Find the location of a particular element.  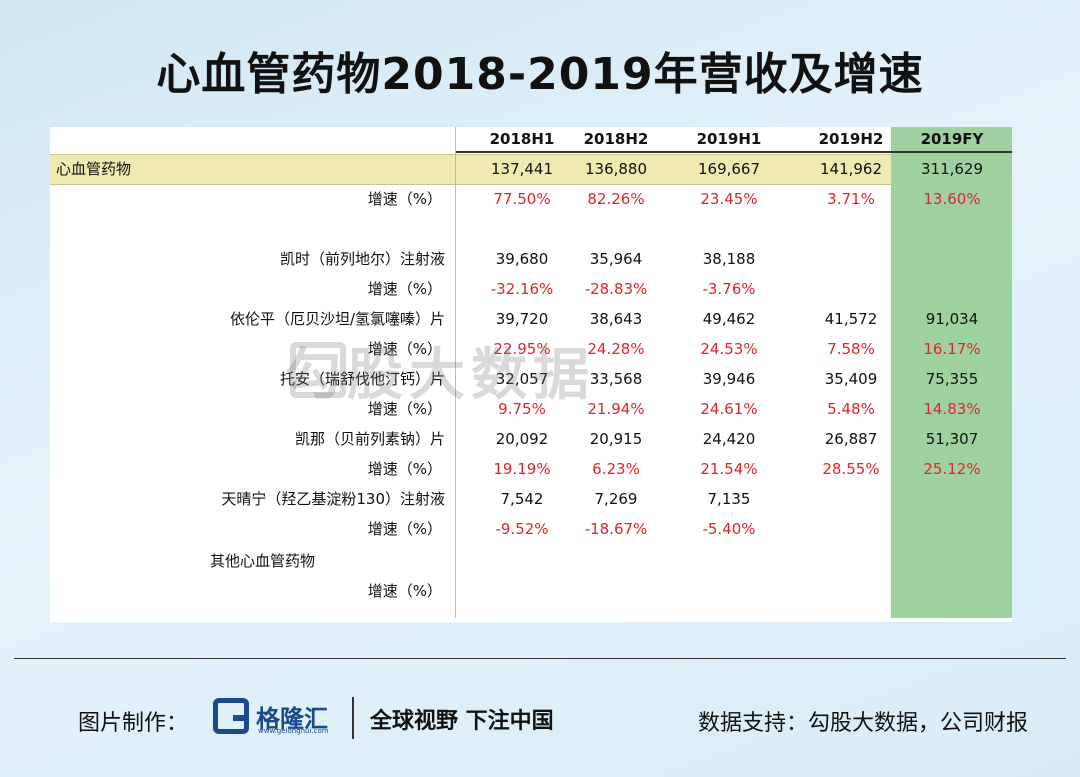

value-cell: 136,880 is located at coordinates (616, 169).